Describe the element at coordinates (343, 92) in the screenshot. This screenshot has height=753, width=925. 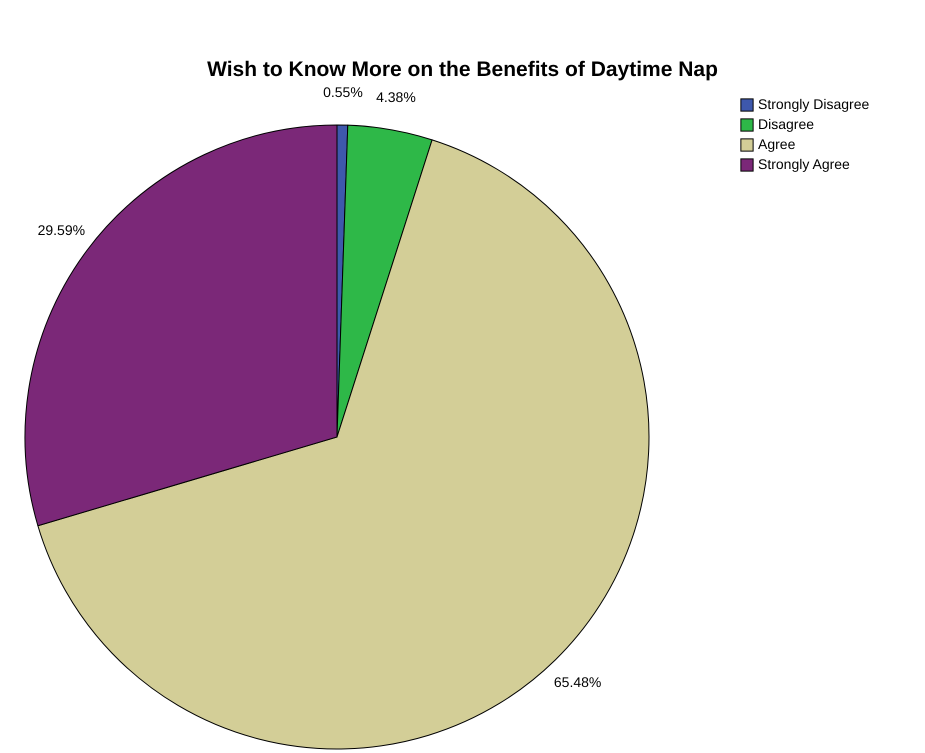
I see `data-label: 0.55%` at that location.